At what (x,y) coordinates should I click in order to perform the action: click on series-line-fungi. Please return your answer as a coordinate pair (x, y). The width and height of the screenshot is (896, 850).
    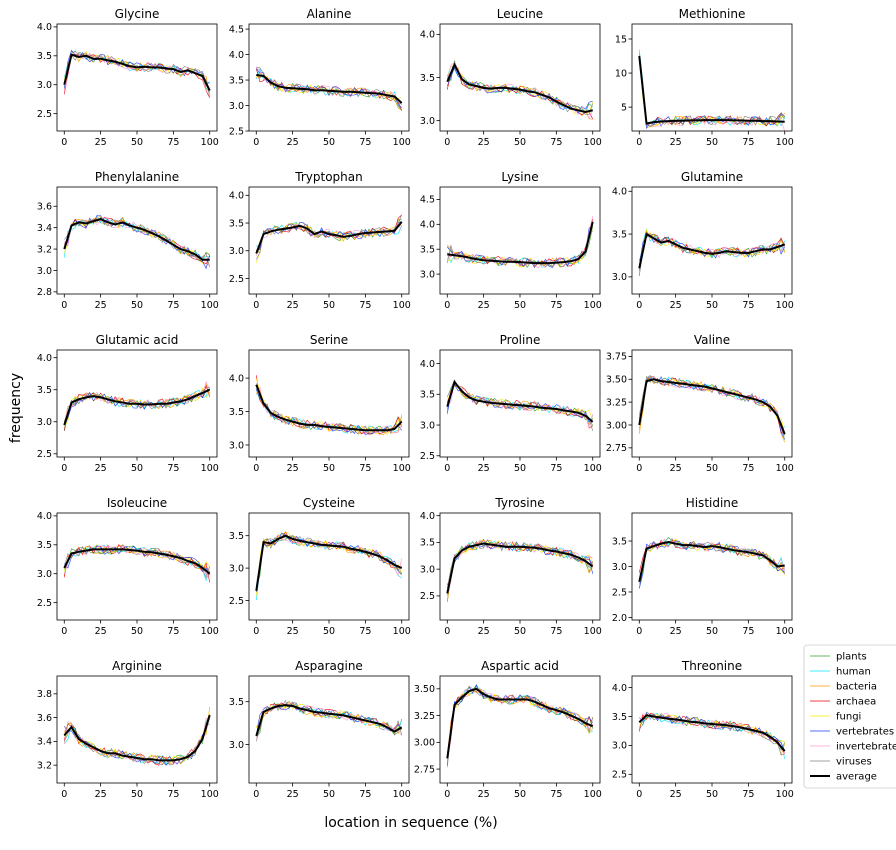
    Looking at the image, I should click on (520, 722).